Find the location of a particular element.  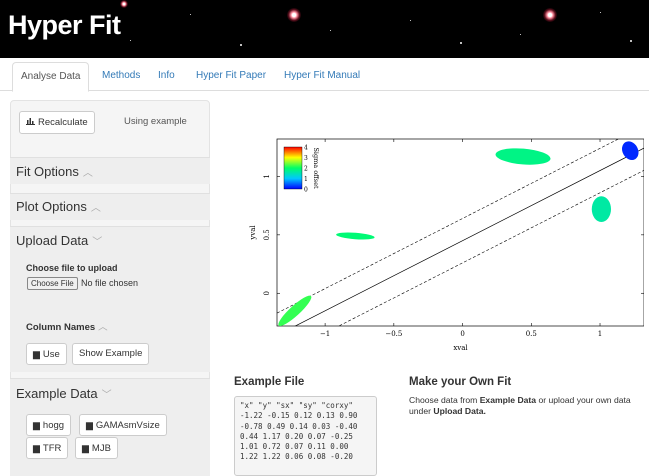

fit-options-section is located at coordinates (110, 170).